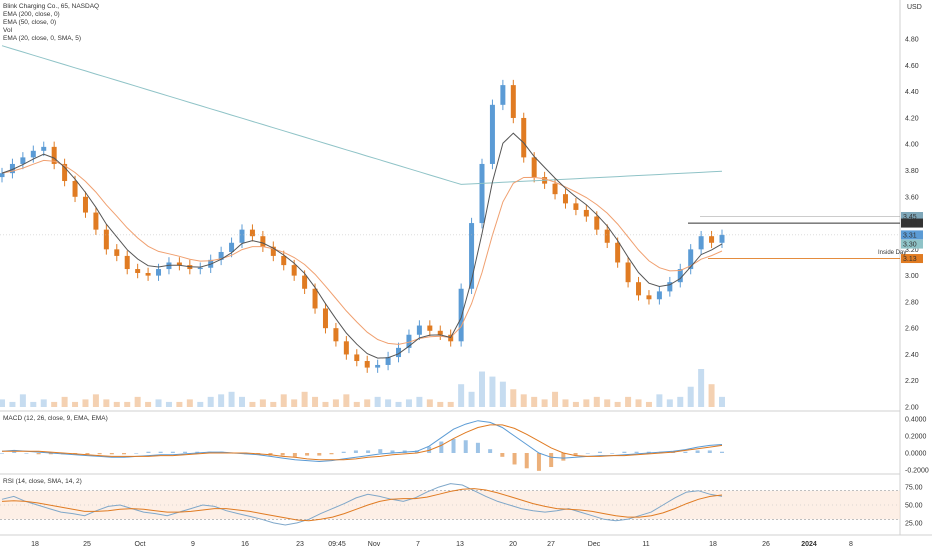 This screenshot has height=550, width=932. I want to click on macd-tick-label: -0.2000, so click(917, 471).